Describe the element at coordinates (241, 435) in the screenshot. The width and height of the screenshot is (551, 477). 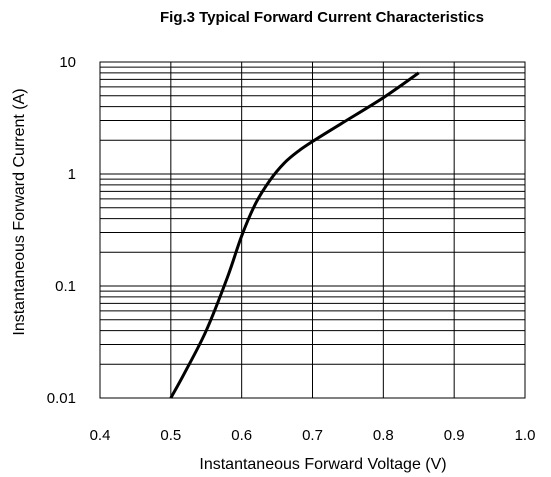
I see `x-tick-label: 0.6` at that location.